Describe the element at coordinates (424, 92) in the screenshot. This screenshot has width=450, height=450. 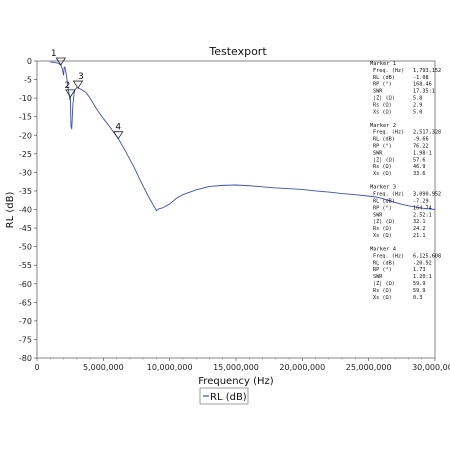
I see `marker-table-value: 17.35:1` at that location.